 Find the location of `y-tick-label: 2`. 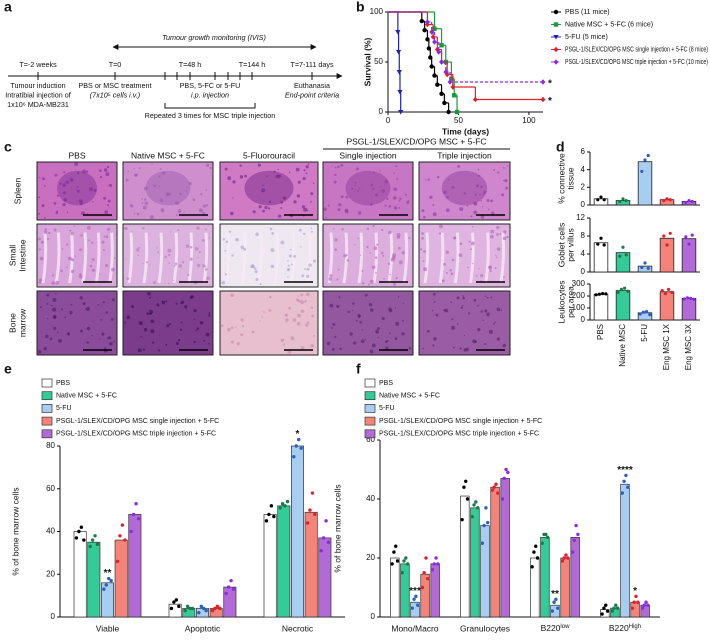

y-tick-label: 2 is located at coordinates (583, 186).